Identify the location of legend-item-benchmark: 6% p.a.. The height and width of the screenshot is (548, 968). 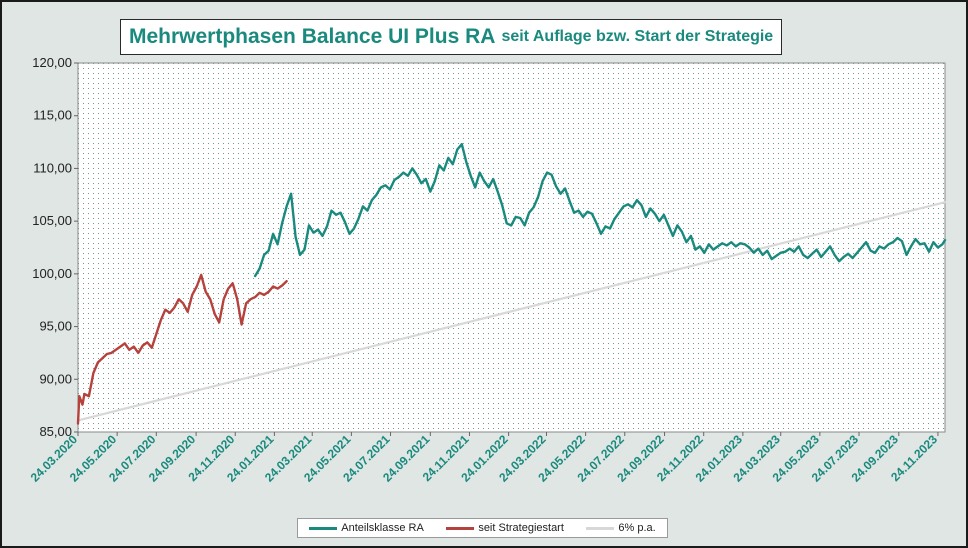
(621, 528).